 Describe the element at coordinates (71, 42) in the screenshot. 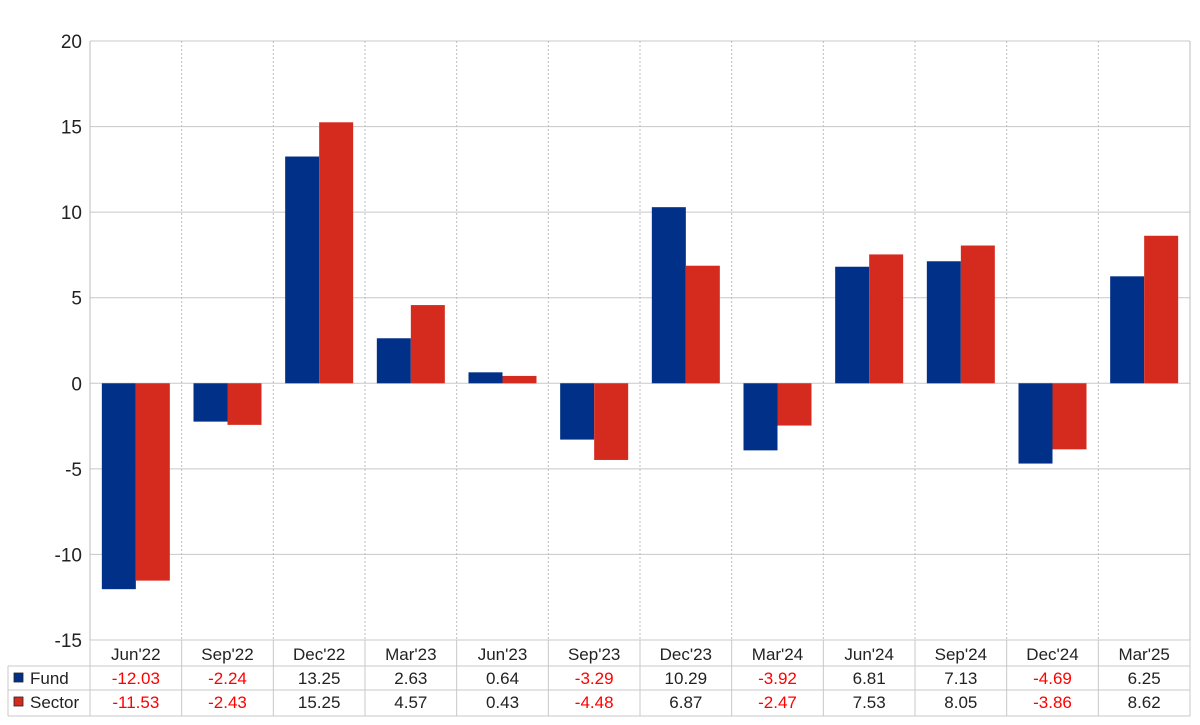

I see `y-tick-label: 20` at that location.